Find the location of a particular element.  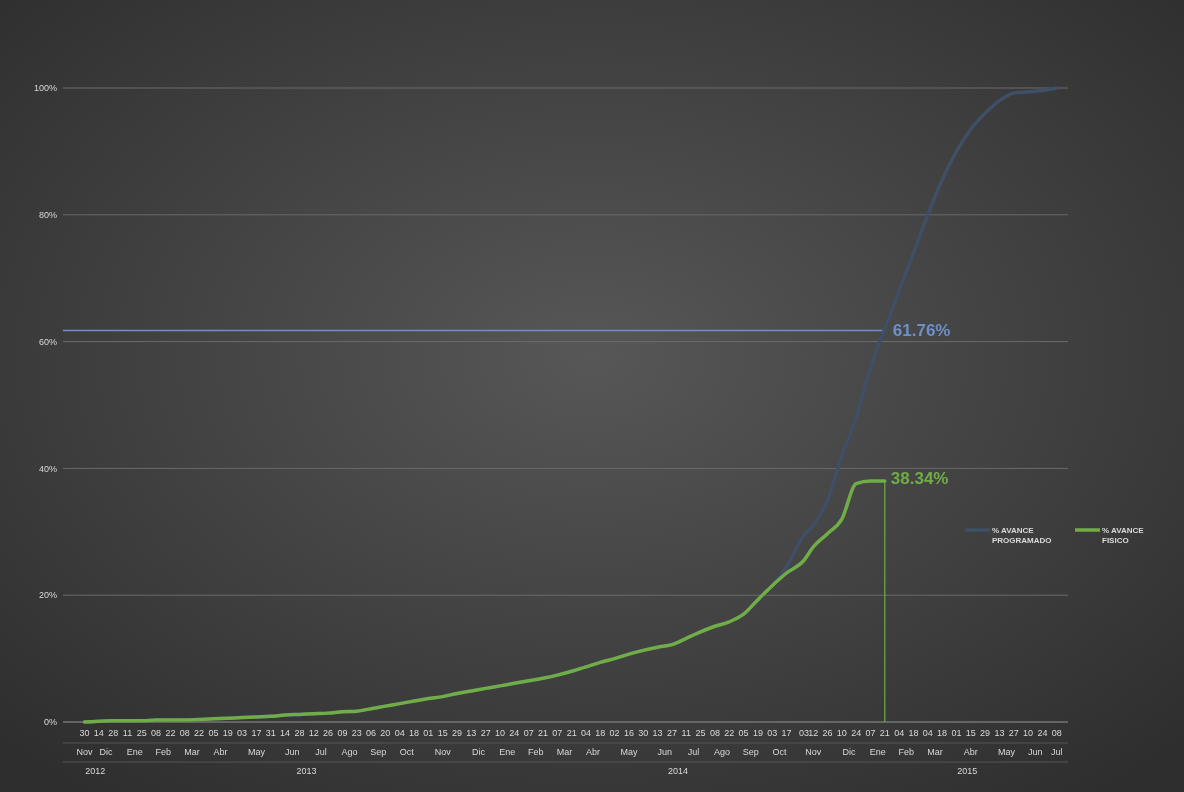

y-tick-label: 80% is located at coordinates (47, 214).